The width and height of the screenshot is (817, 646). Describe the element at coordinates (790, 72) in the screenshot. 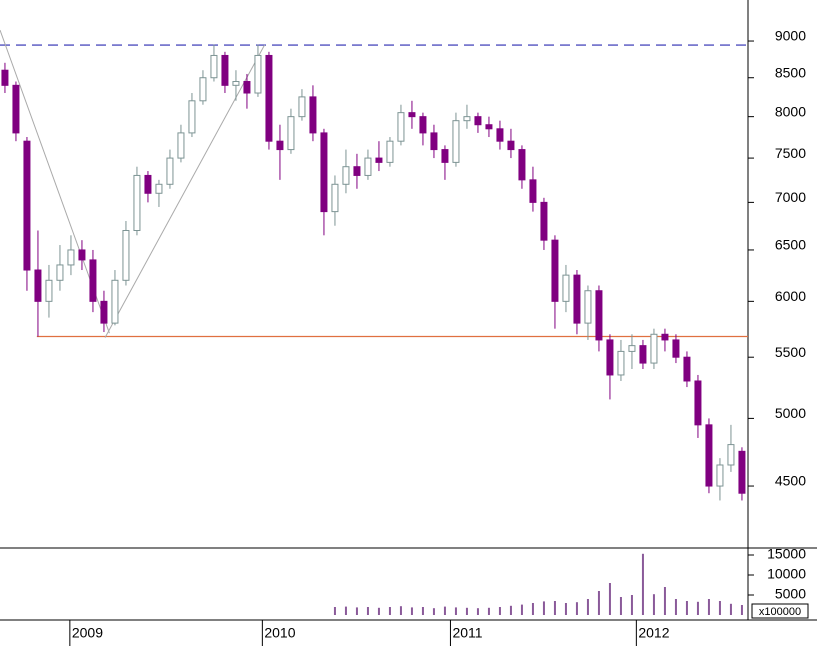

I see `y-tick-label: 8500` at that location.